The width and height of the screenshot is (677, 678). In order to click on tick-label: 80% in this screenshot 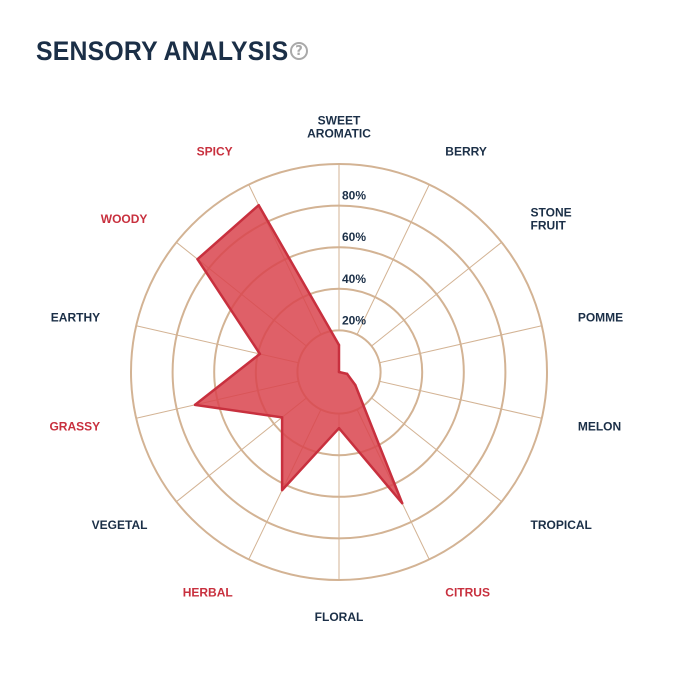, I will do `click(354, 196)`.